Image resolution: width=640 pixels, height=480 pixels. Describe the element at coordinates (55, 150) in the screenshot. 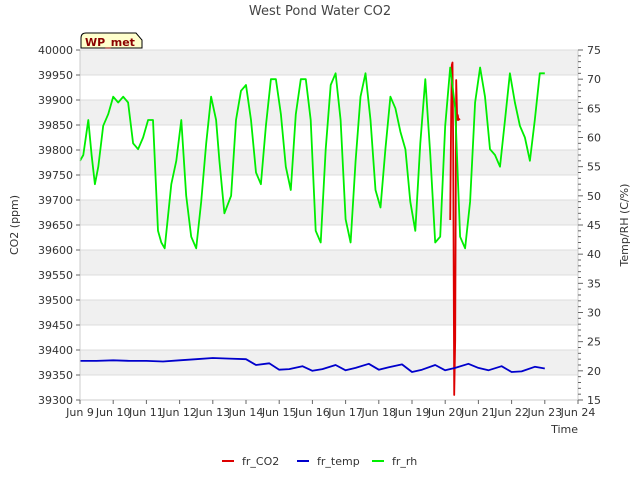

I see `y-tick-label: 39800` at that location.